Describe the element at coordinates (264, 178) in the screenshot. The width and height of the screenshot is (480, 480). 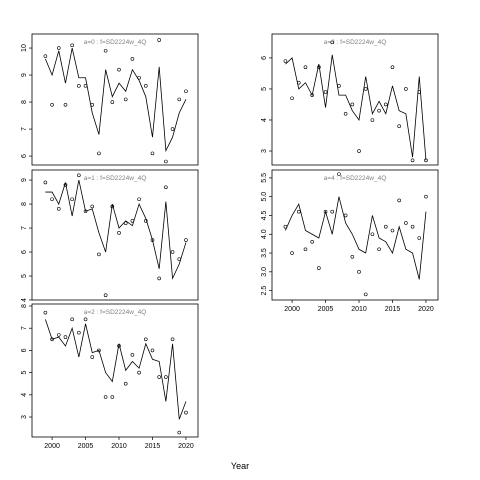
I see `y-tick-label: 5.5` at that location.